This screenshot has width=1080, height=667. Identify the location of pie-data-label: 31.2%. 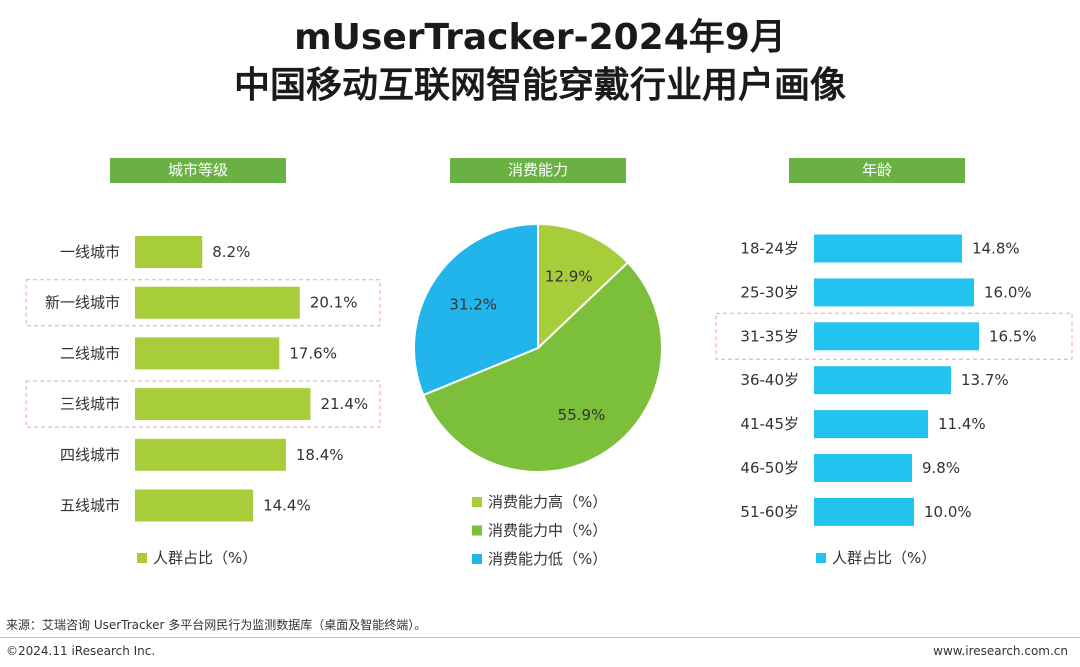
(473, 305).